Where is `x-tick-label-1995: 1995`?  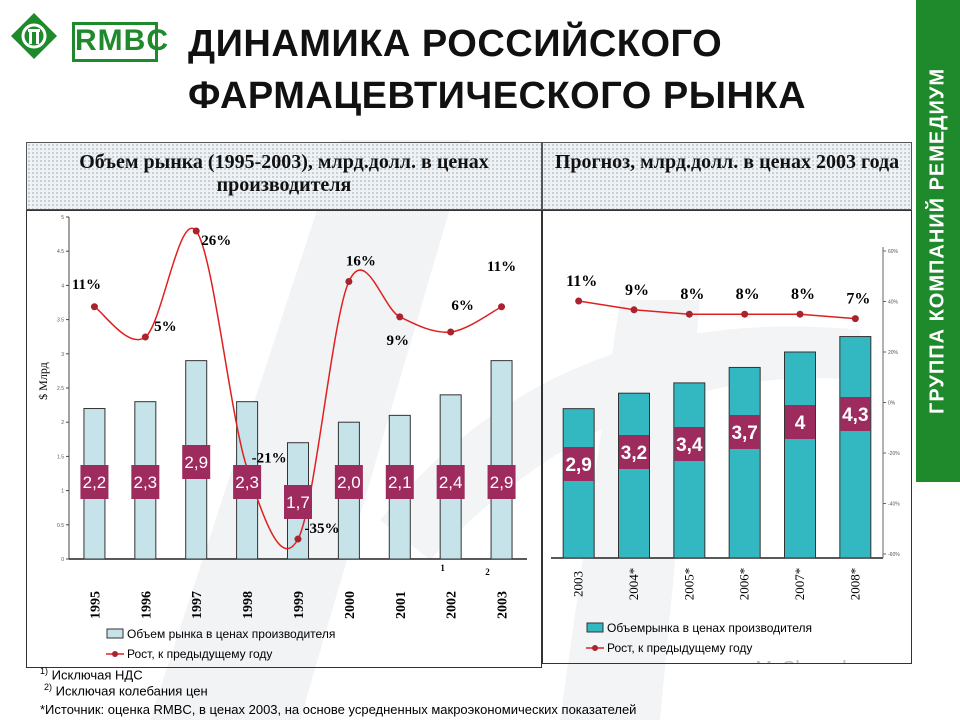 x-tick-label-1995: 1995 is located at coordinates (95, 605).